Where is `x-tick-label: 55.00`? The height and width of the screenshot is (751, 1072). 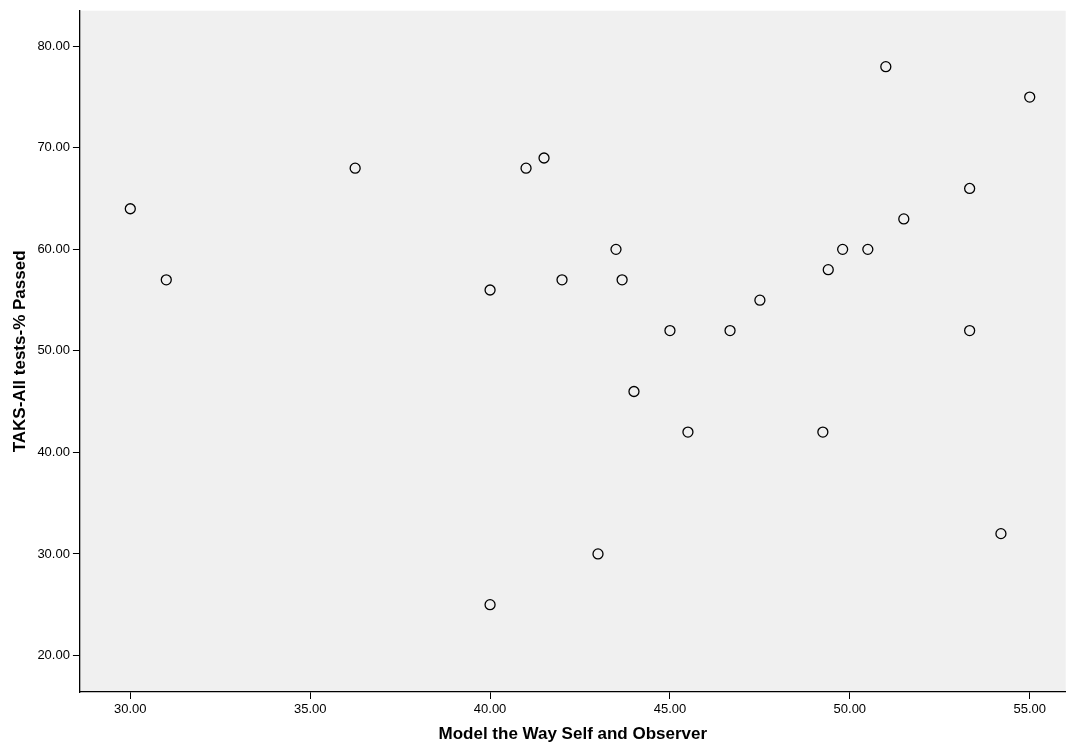 x-tick-label: 55.00 is located at coordinates (1029, 709).